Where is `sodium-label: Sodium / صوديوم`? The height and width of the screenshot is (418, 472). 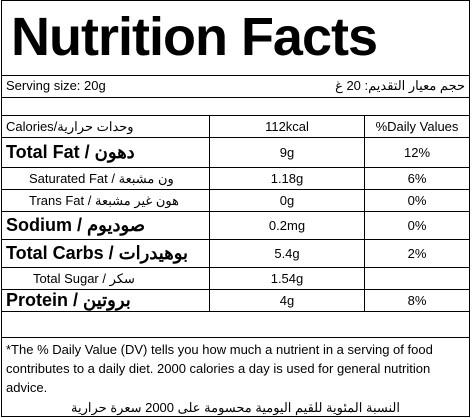
sodium-label: Sodium / صوديوم is located at coordinates (76, 225).